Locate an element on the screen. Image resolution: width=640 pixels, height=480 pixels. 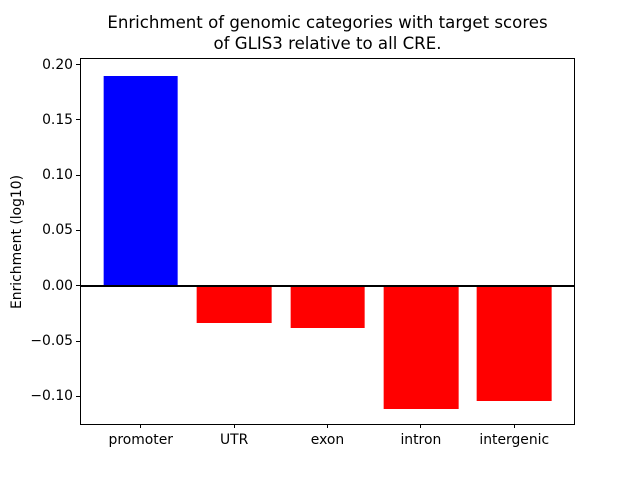
x-tick-label-UTR: UTR is located at coordinates (234, 440).